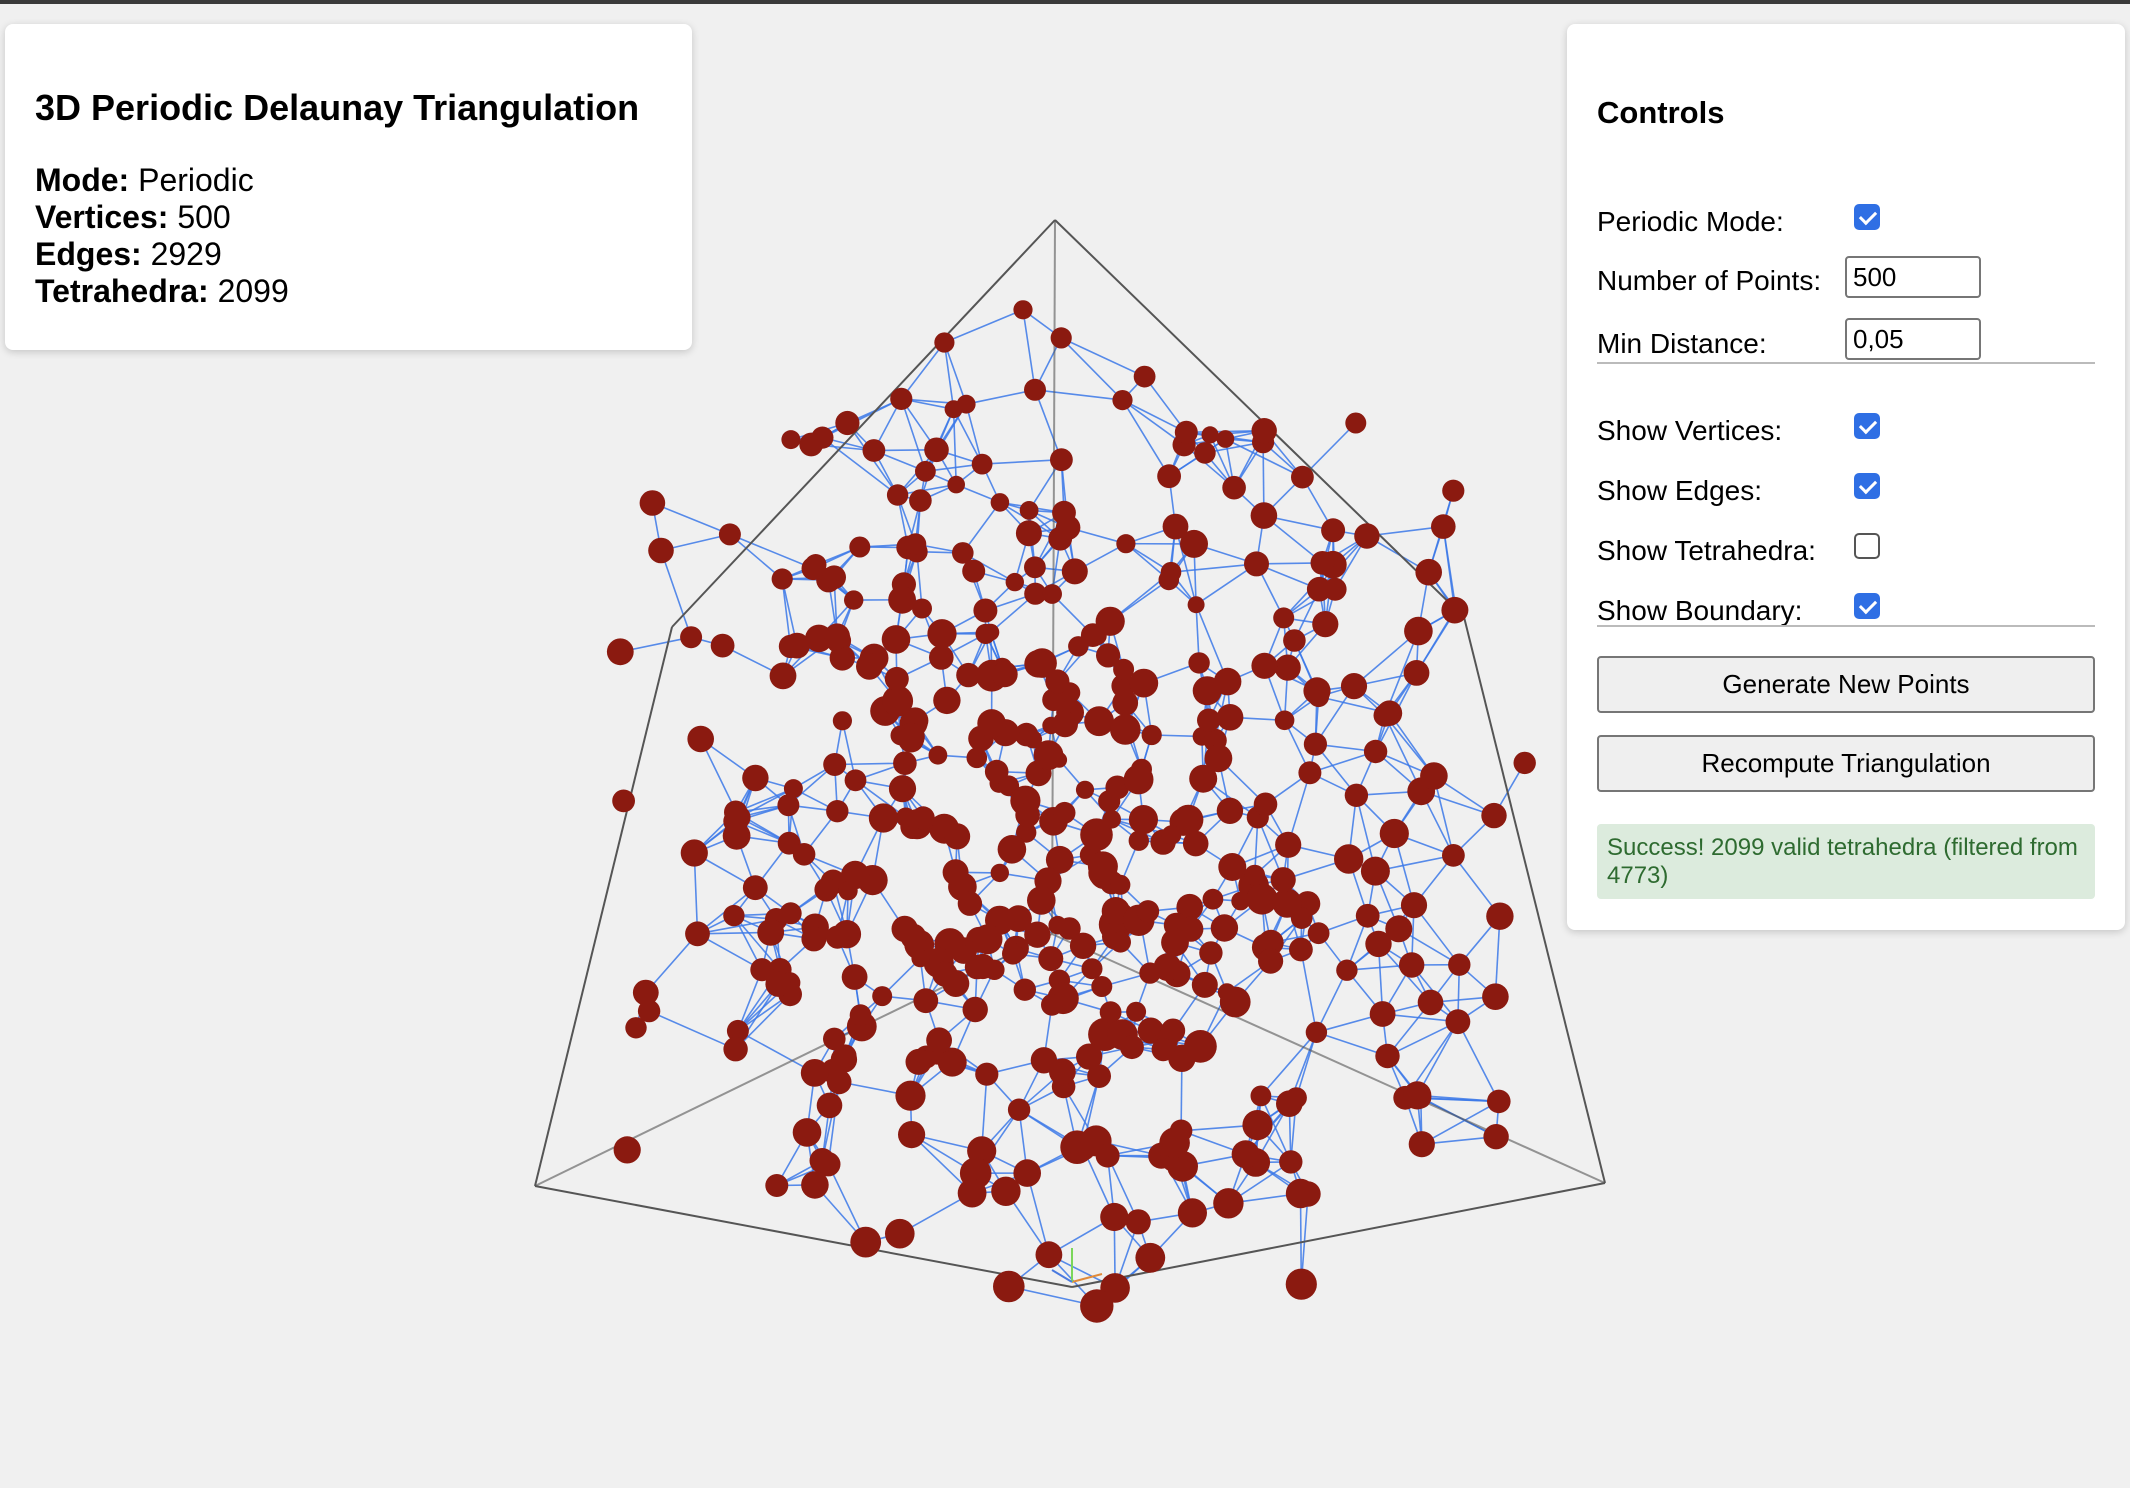 The height and width of the screenshot is (1488, 2130). What do you see at coordinates (102, 217) in the screenshot?
I see `vertices-label: Vertices:` at bounding box center [102, 217].